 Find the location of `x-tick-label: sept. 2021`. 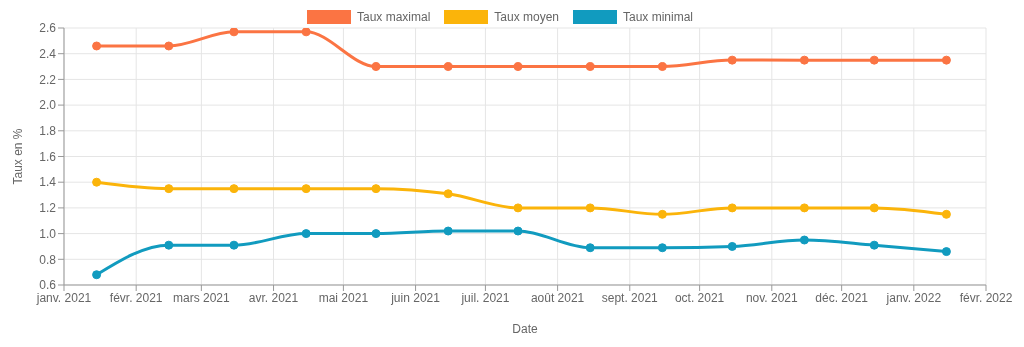

x-tick-label: sept. 2021 is located at coordinates (630, 297).